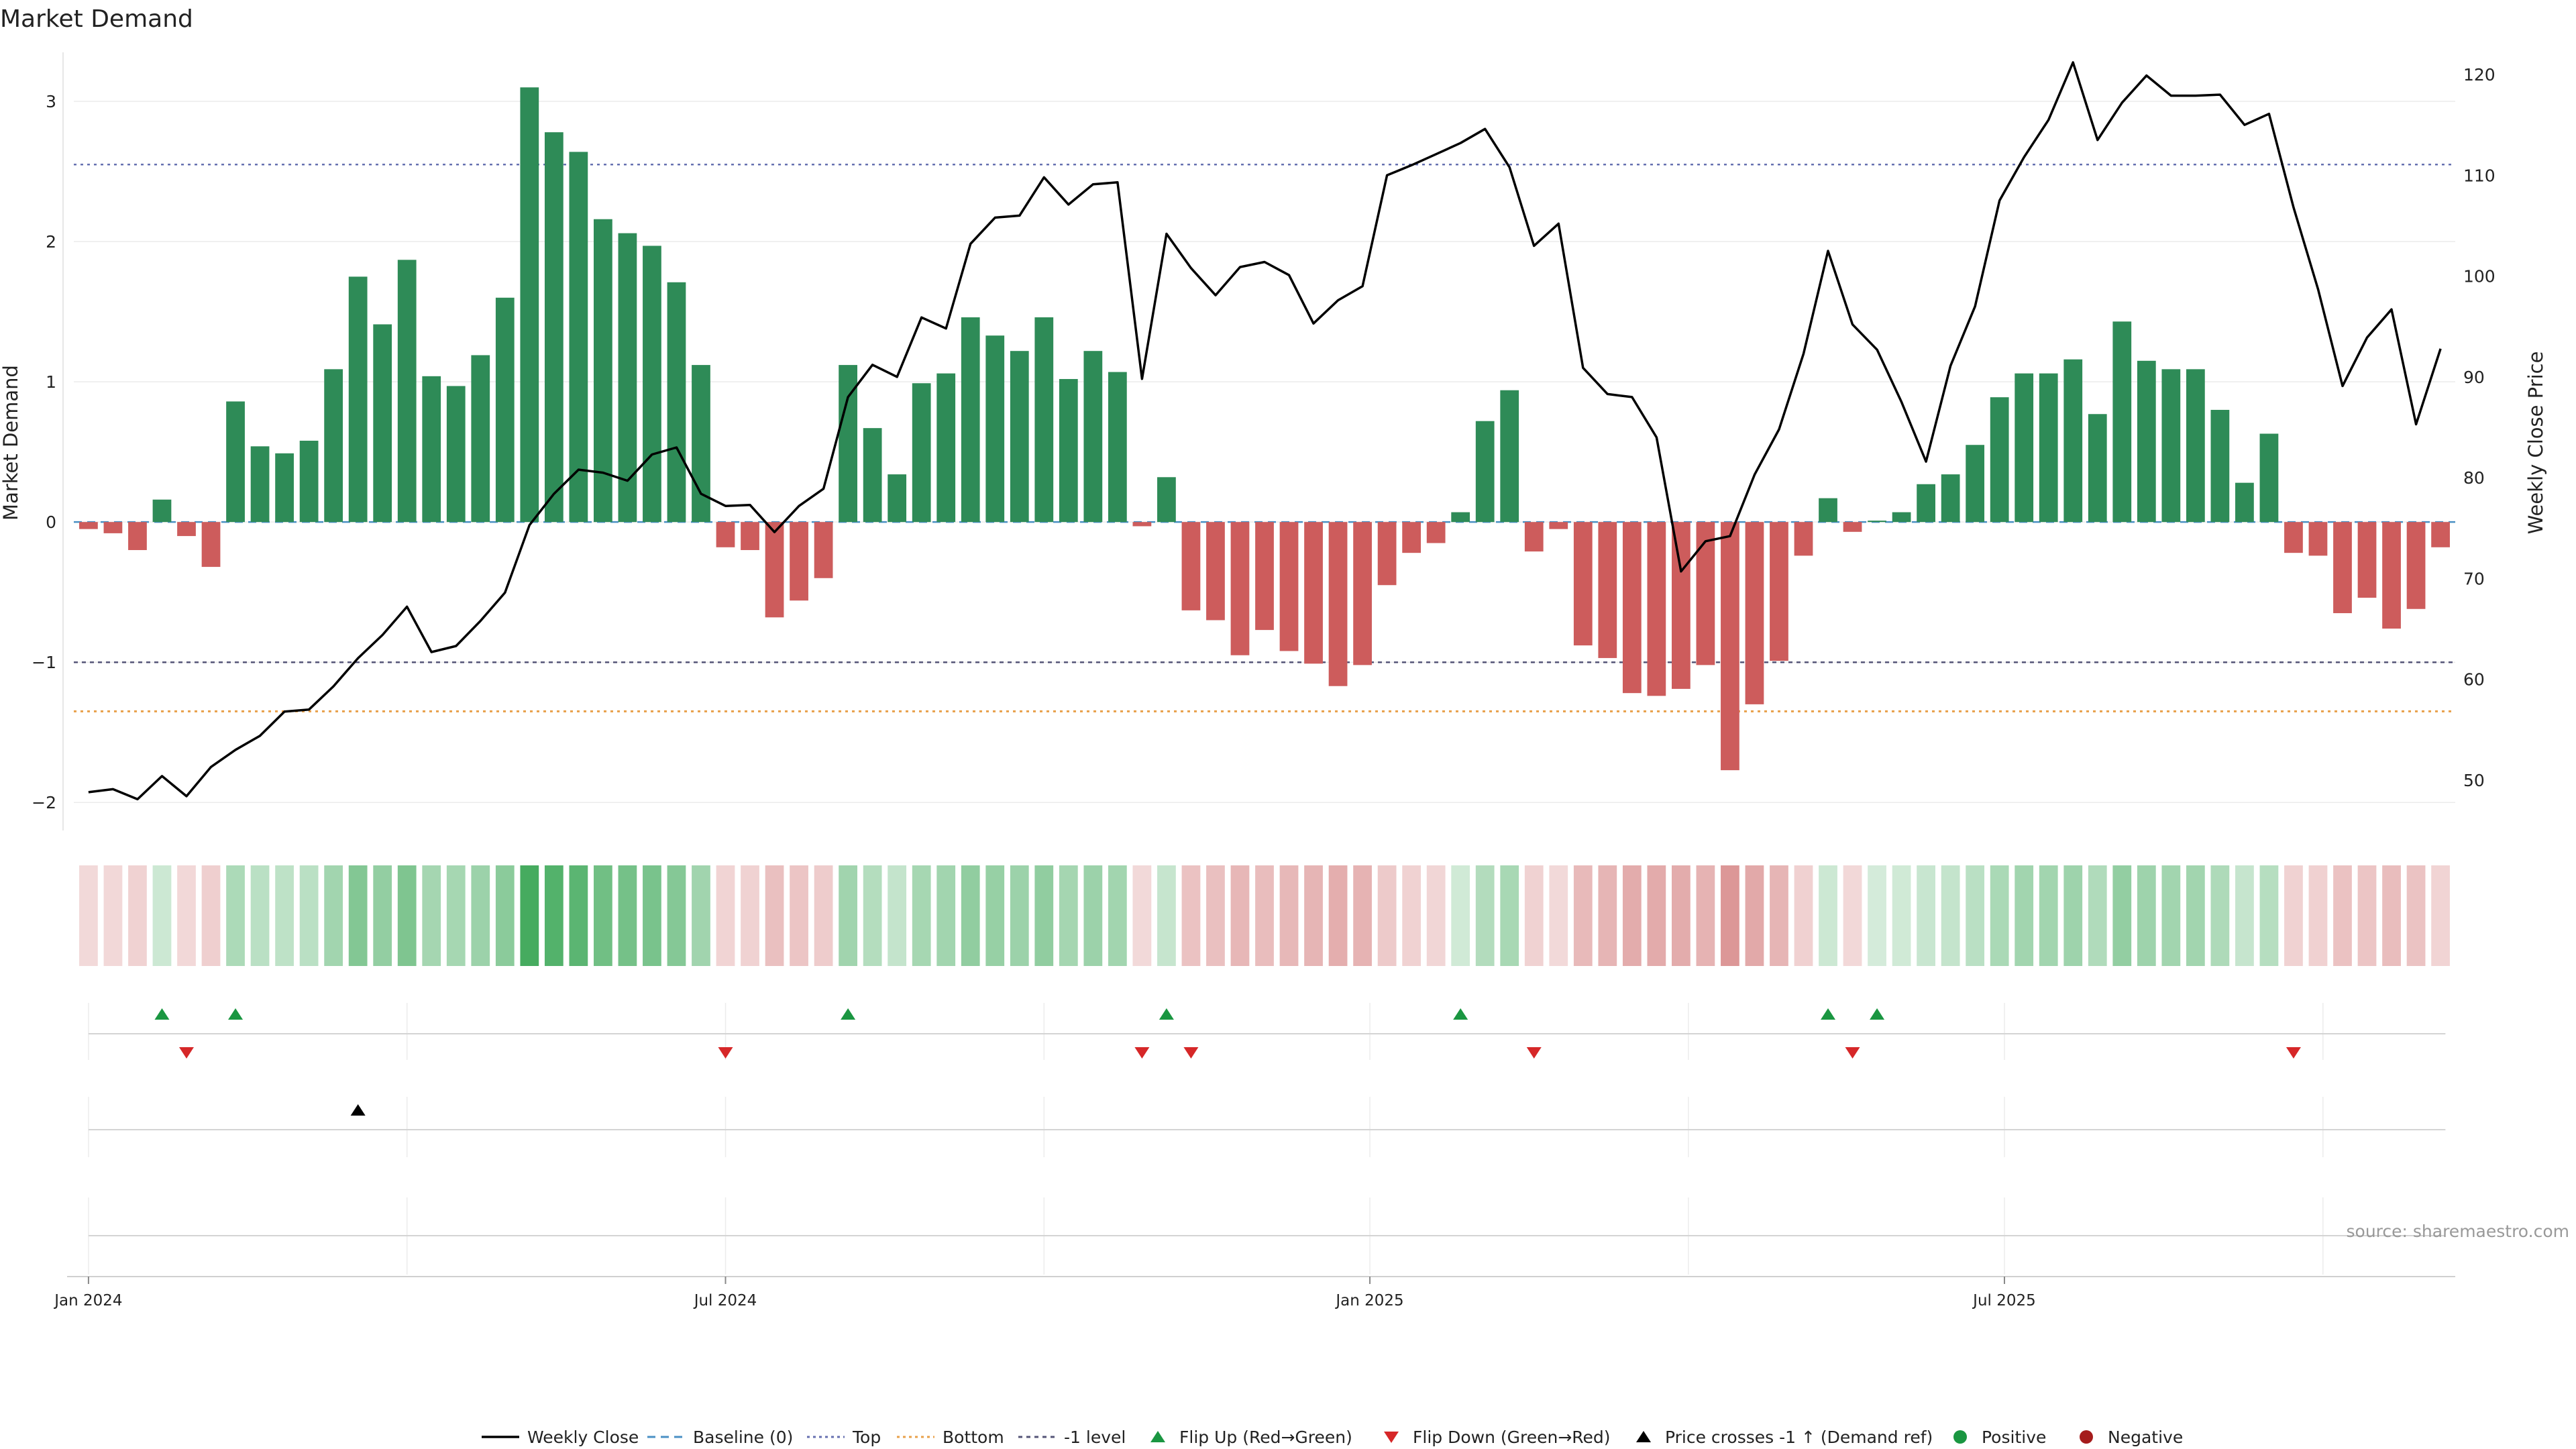 The height and width of the screenshot is (1449, 2576). Describe the element at coordinates (2086, 1437) in the screenshot. I see `circle-icon` at that location.